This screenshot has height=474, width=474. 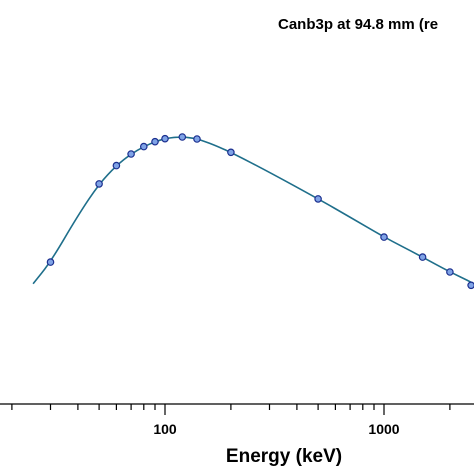 What do you see at coordinates (383, 429) in the screenshot?
I see `x-tick-label: 1000` at bounding box center [383, 429].